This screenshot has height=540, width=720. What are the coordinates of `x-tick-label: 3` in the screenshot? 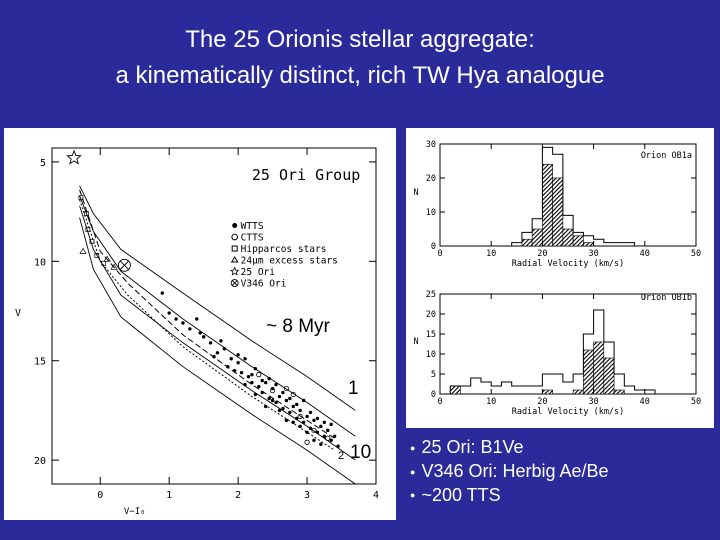 It's located at (307, 495).